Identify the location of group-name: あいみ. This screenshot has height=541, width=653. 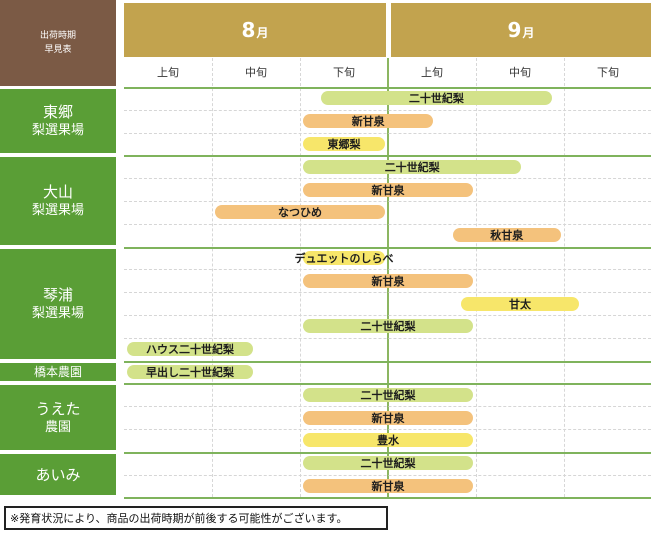
(58, 474).